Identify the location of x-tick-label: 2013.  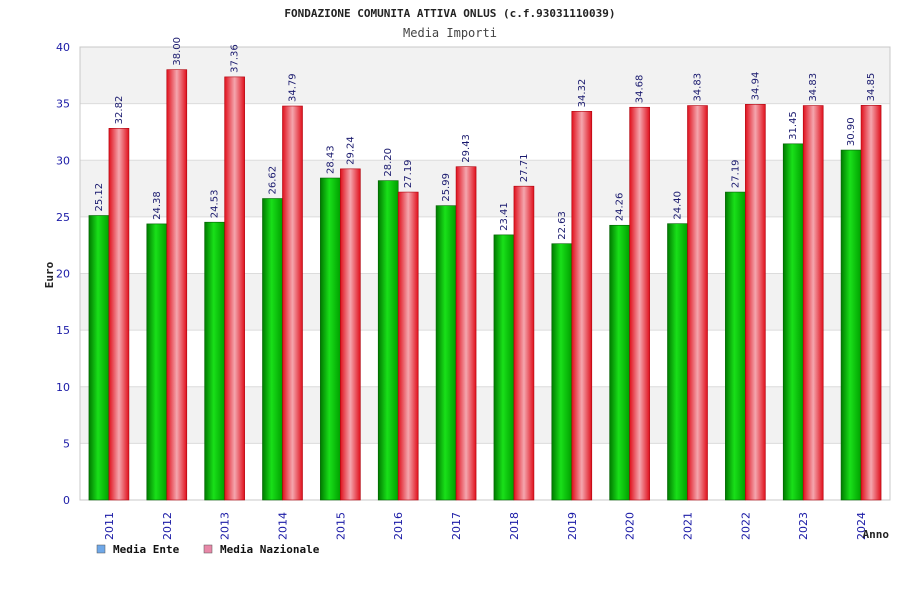
(225, 526).